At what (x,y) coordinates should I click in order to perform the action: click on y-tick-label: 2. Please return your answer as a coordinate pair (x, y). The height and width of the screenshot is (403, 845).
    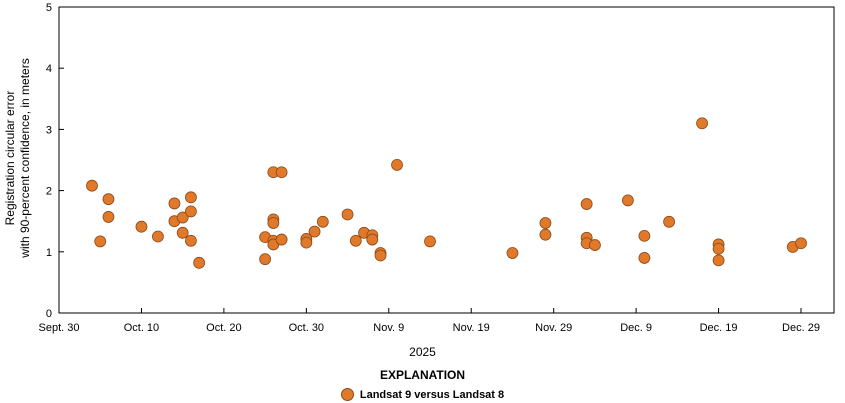
    Looking at the image, I should click on (49, 192).